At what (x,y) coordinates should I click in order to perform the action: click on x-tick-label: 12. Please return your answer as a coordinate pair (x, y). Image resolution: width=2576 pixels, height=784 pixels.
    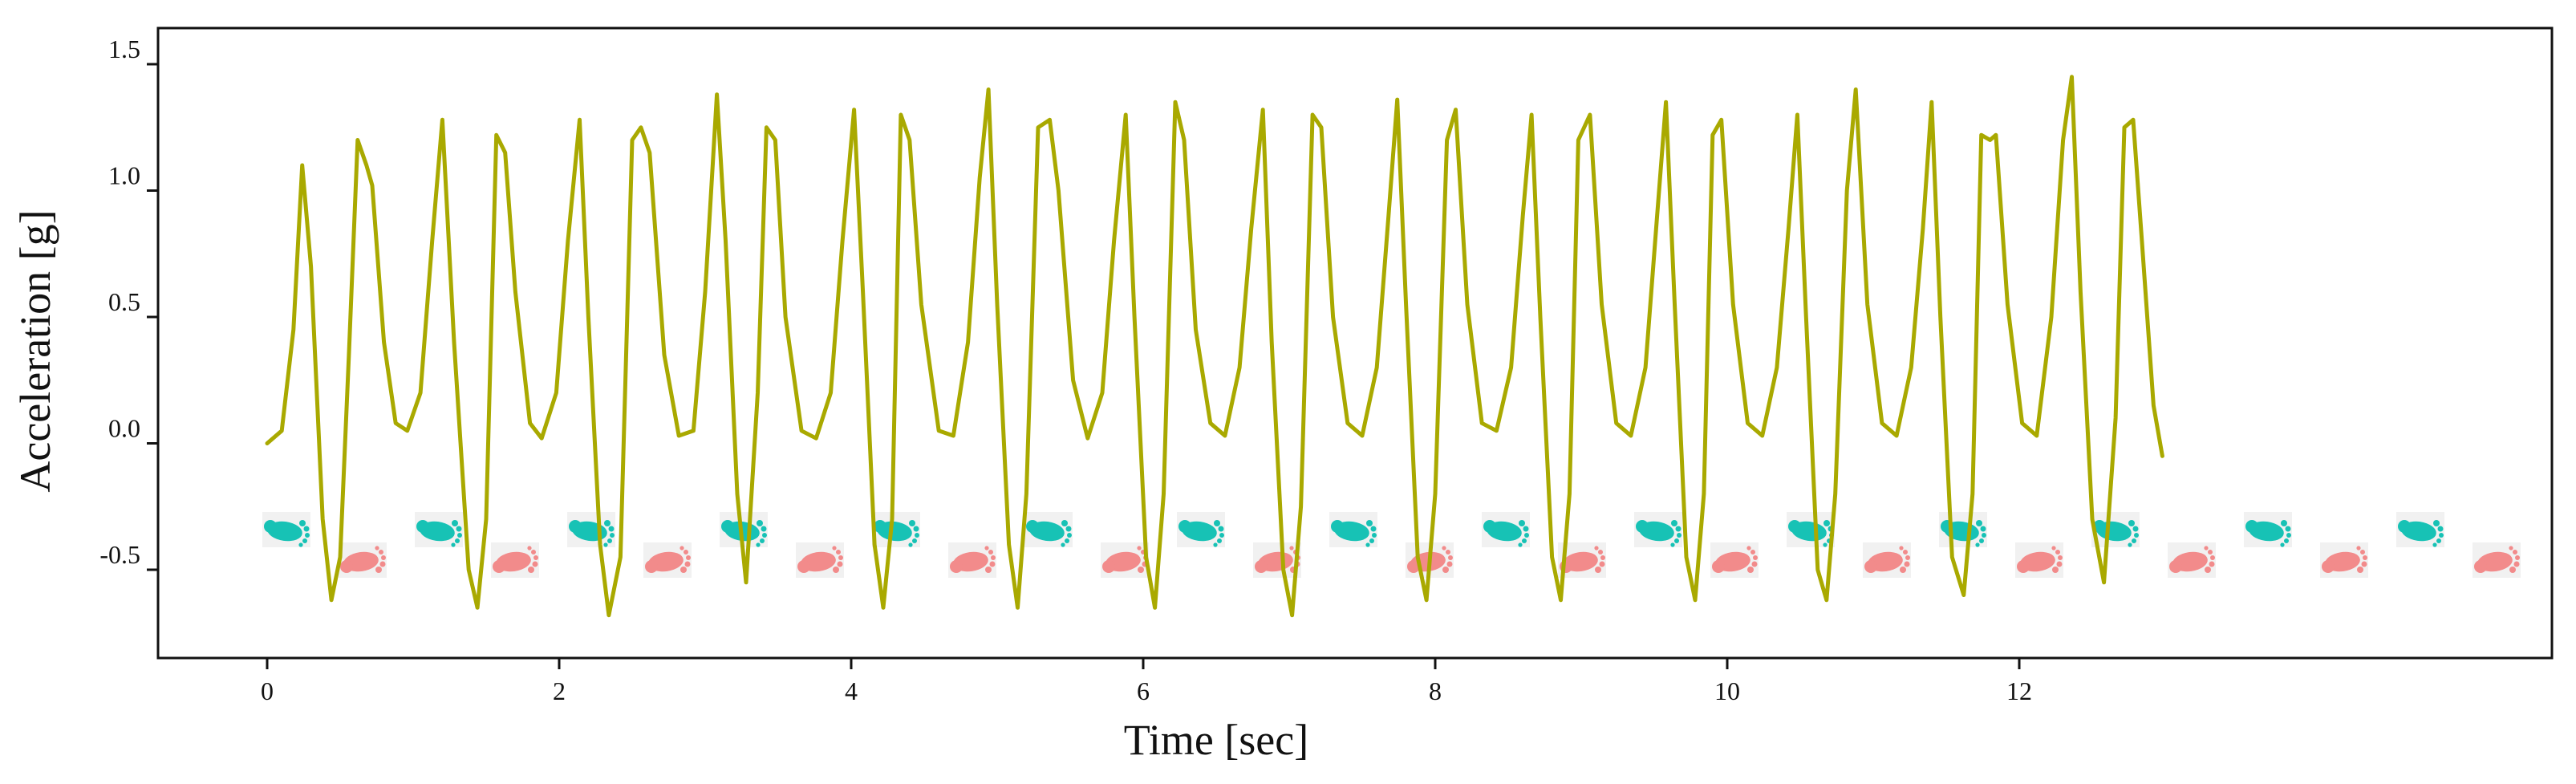
    Looking at the image, I should click on (2019, 690).